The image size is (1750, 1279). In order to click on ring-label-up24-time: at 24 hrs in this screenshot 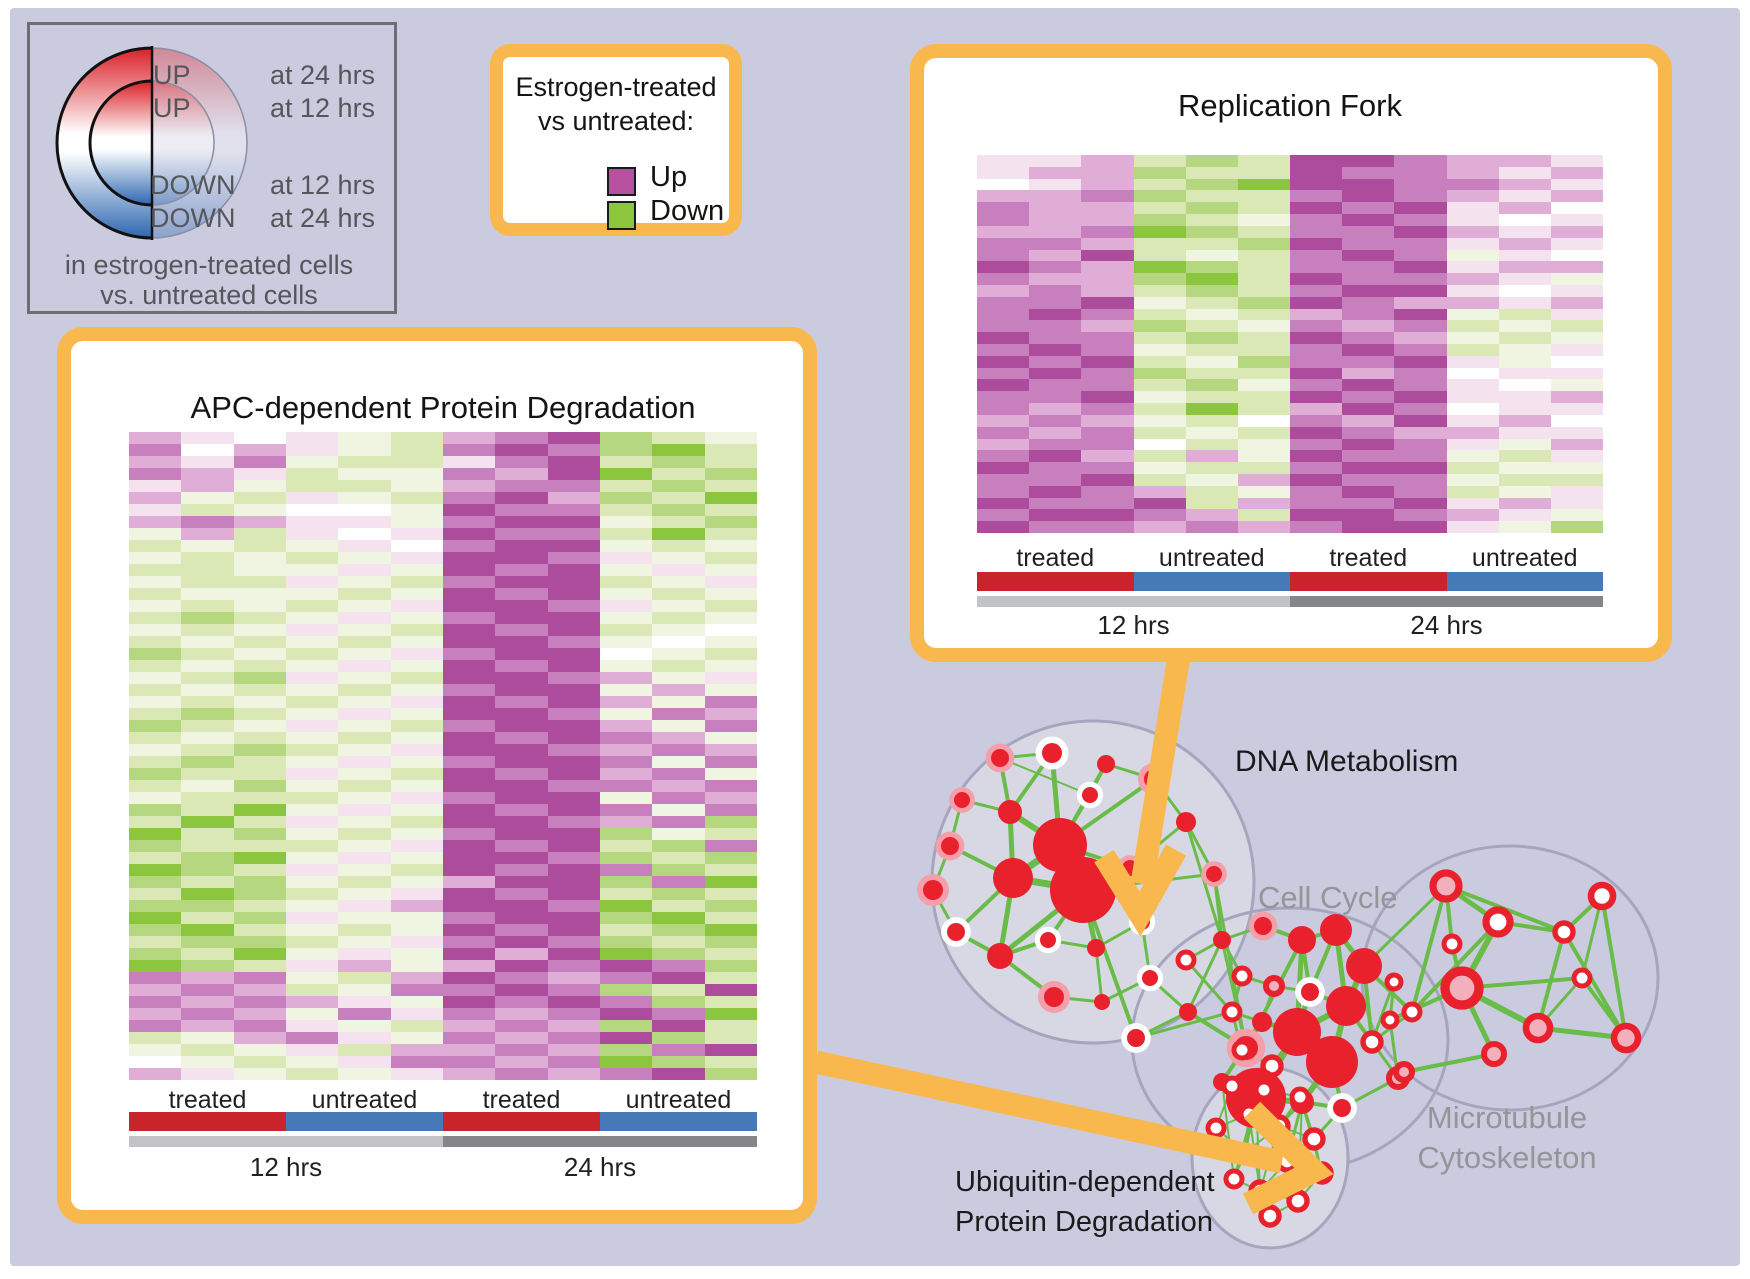, I will do `click(323, 75)`.